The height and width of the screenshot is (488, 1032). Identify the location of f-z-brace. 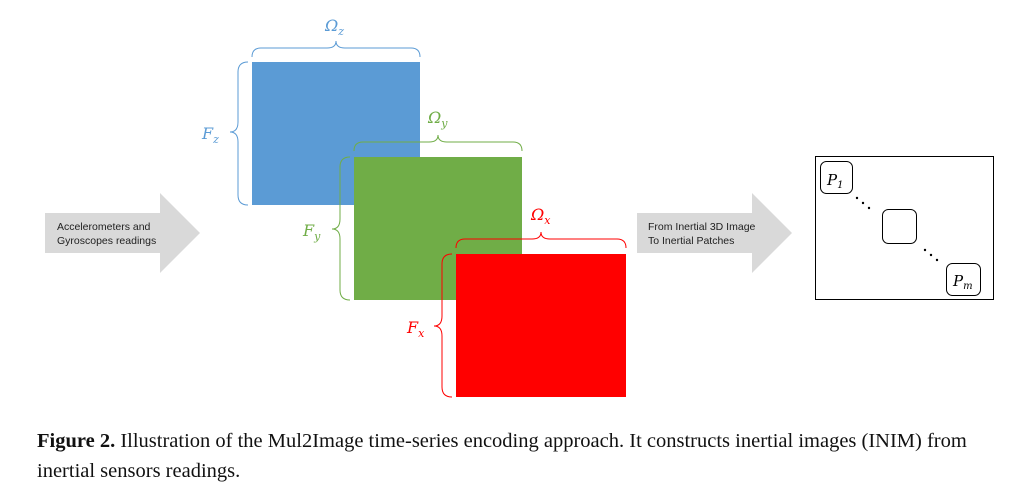
(239, 133).